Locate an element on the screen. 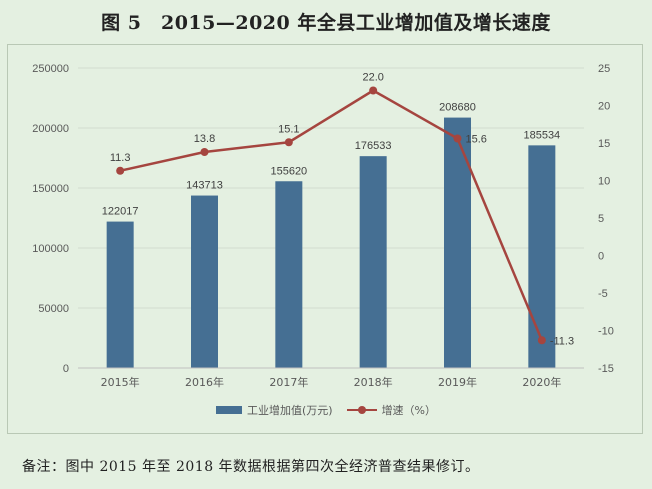 This screenshot has width=652, height=489. right-tick-label: -15 is located at coordinates (606, 369).